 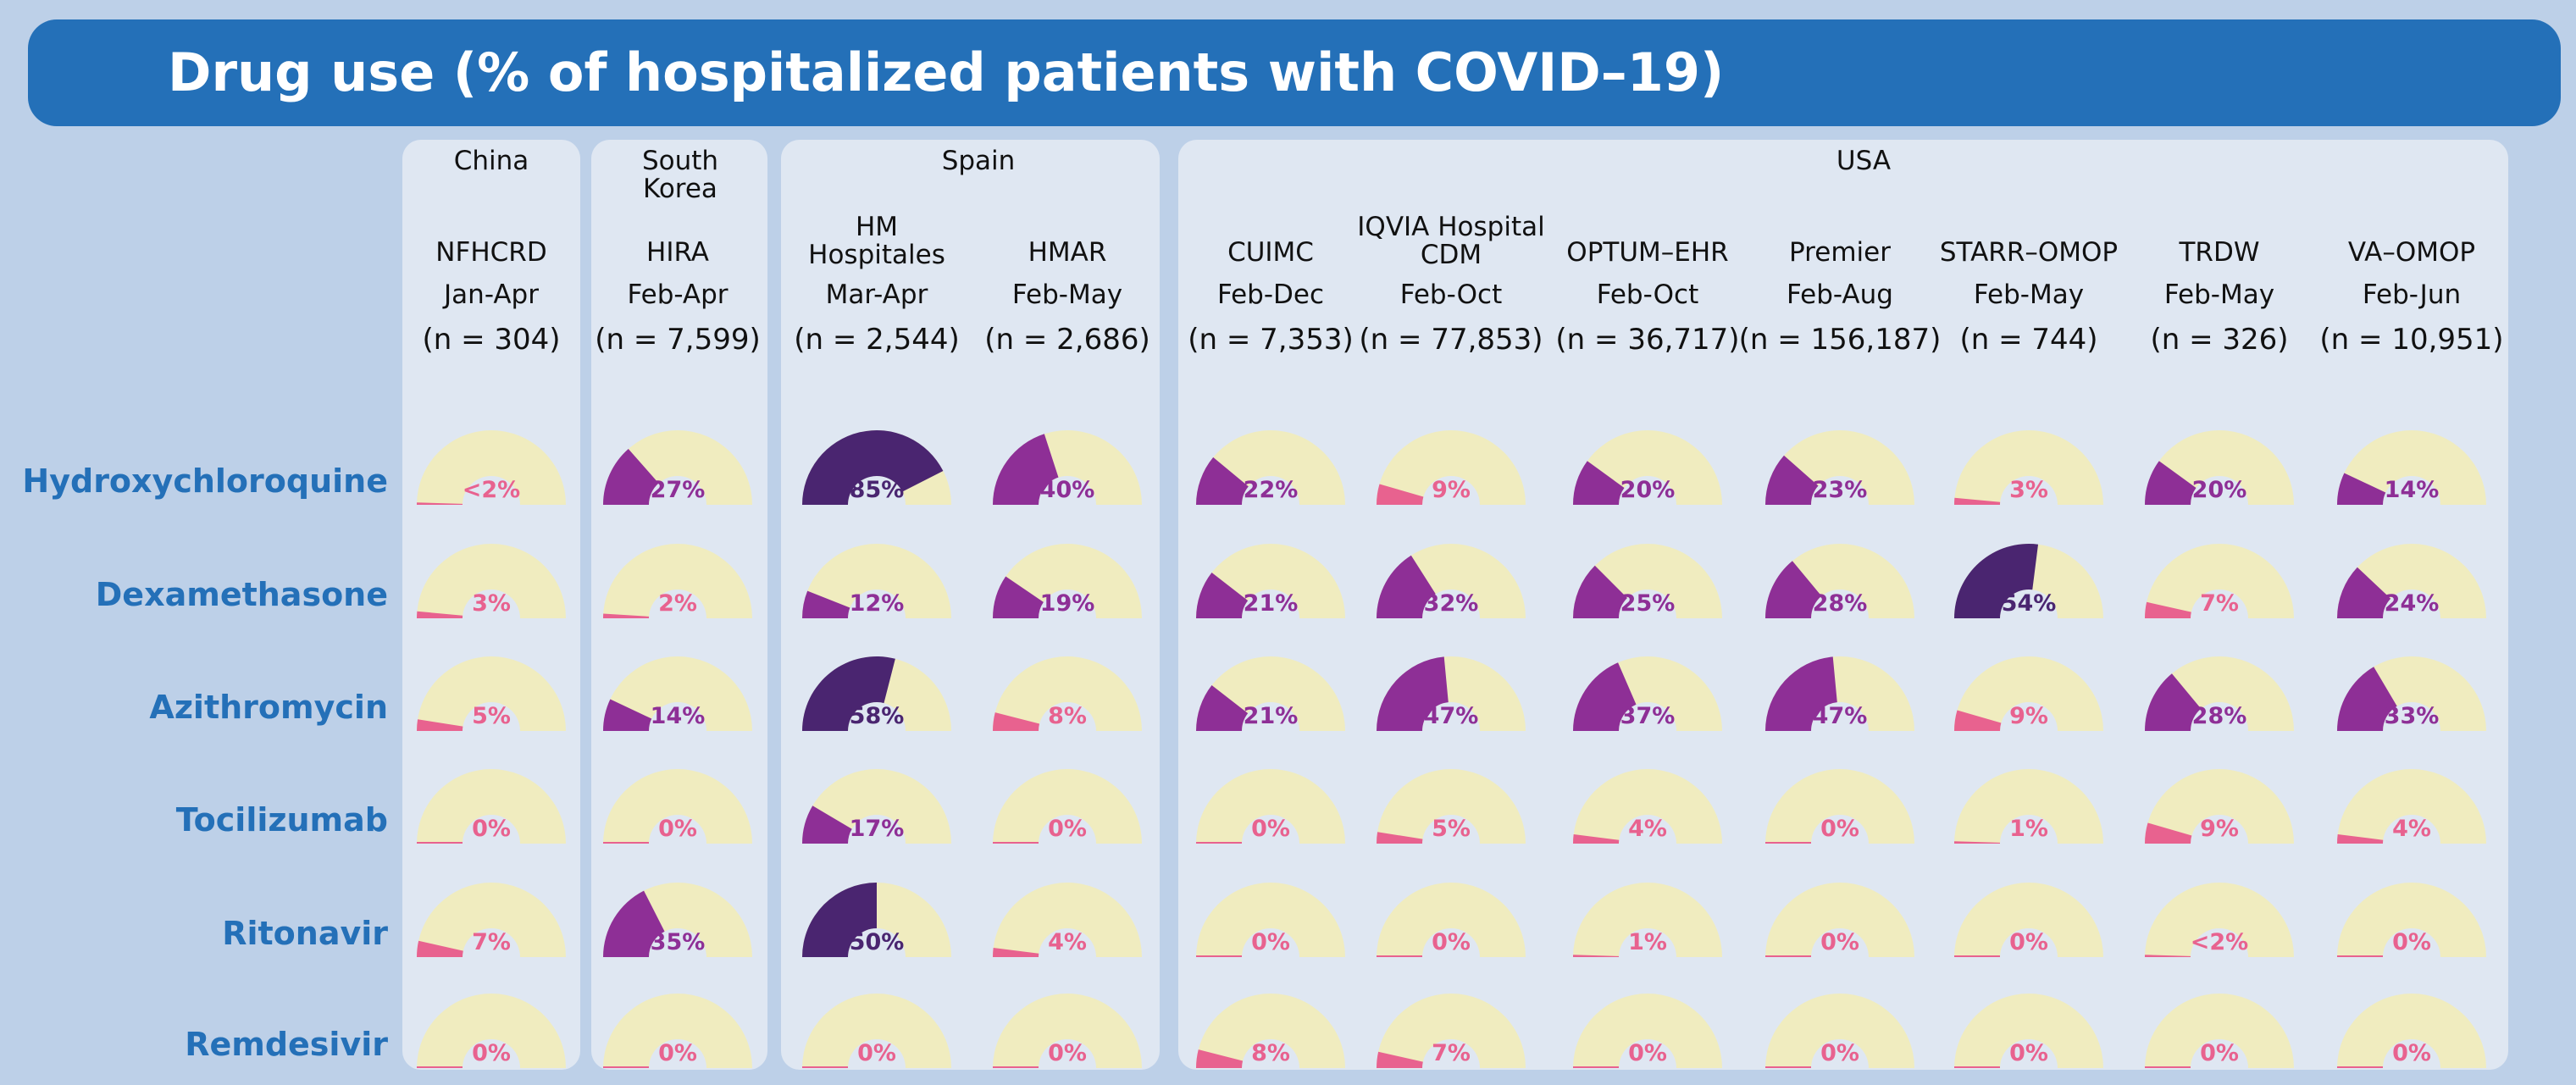 I want to click on gauge-value-label: 85%, so click(x=877, y=490).